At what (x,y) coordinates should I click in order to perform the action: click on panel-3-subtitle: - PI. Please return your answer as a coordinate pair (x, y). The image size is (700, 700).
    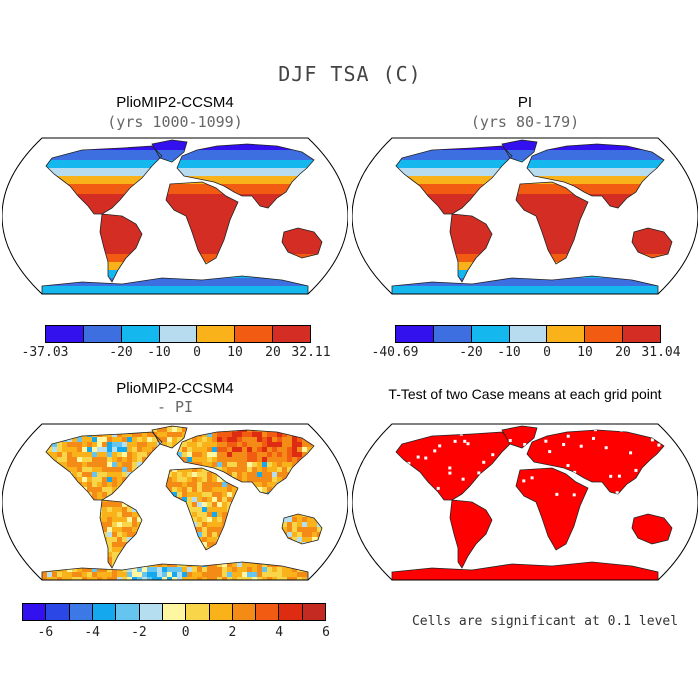
    Looking at the image, I should click on (175, 407).